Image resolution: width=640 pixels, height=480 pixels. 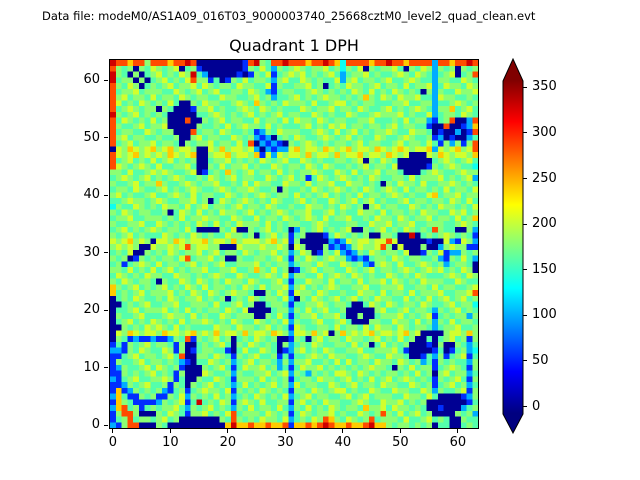 What do you see at coordinates (544, 269) in the screenshot?
I see `colorbar-tick-label: 150` at bounding box center [544, 269].